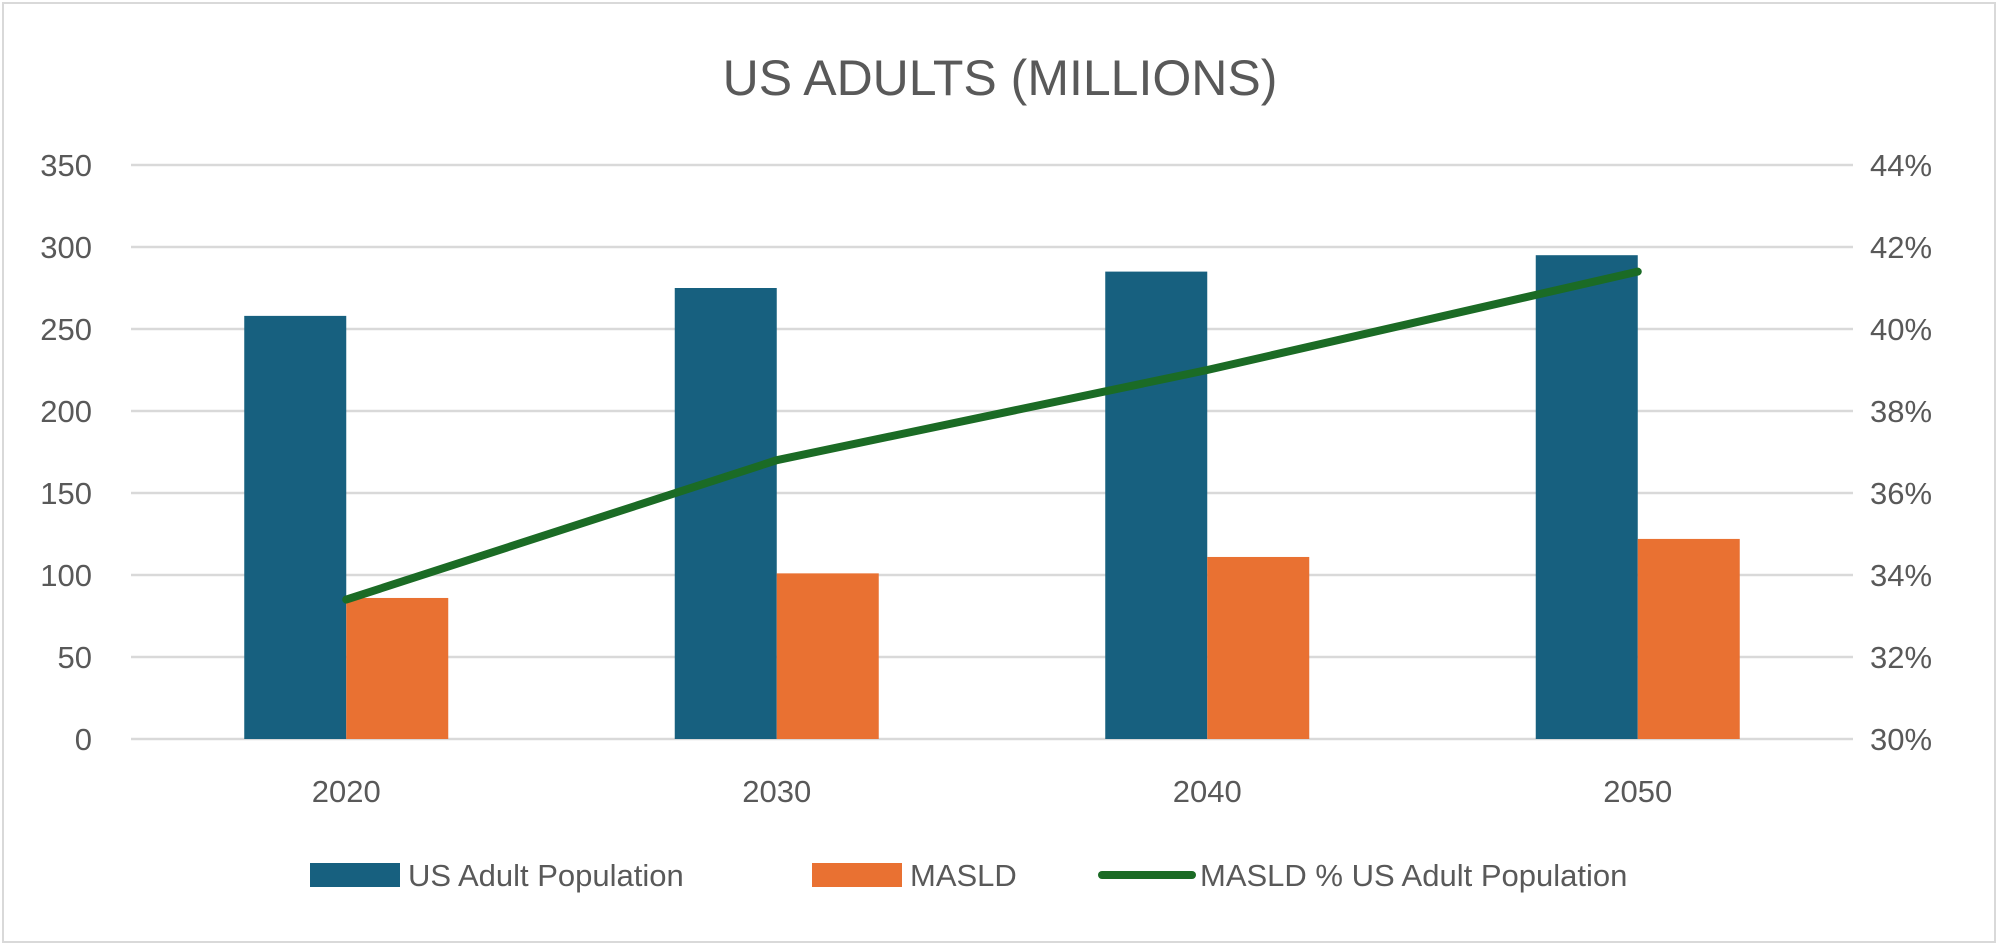 Image resolution: width=2000 pixels, height=947 pixels. Describe the element at coordinates (963, 875) in the screenshot. I see `legend-label: MASLD` at that location.